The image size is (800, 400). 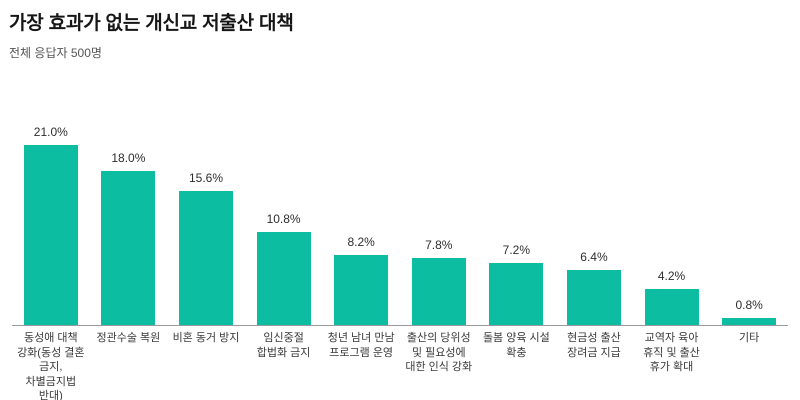 I want to click on bar-value-label: 10.8%, so click(x=283, y=219).